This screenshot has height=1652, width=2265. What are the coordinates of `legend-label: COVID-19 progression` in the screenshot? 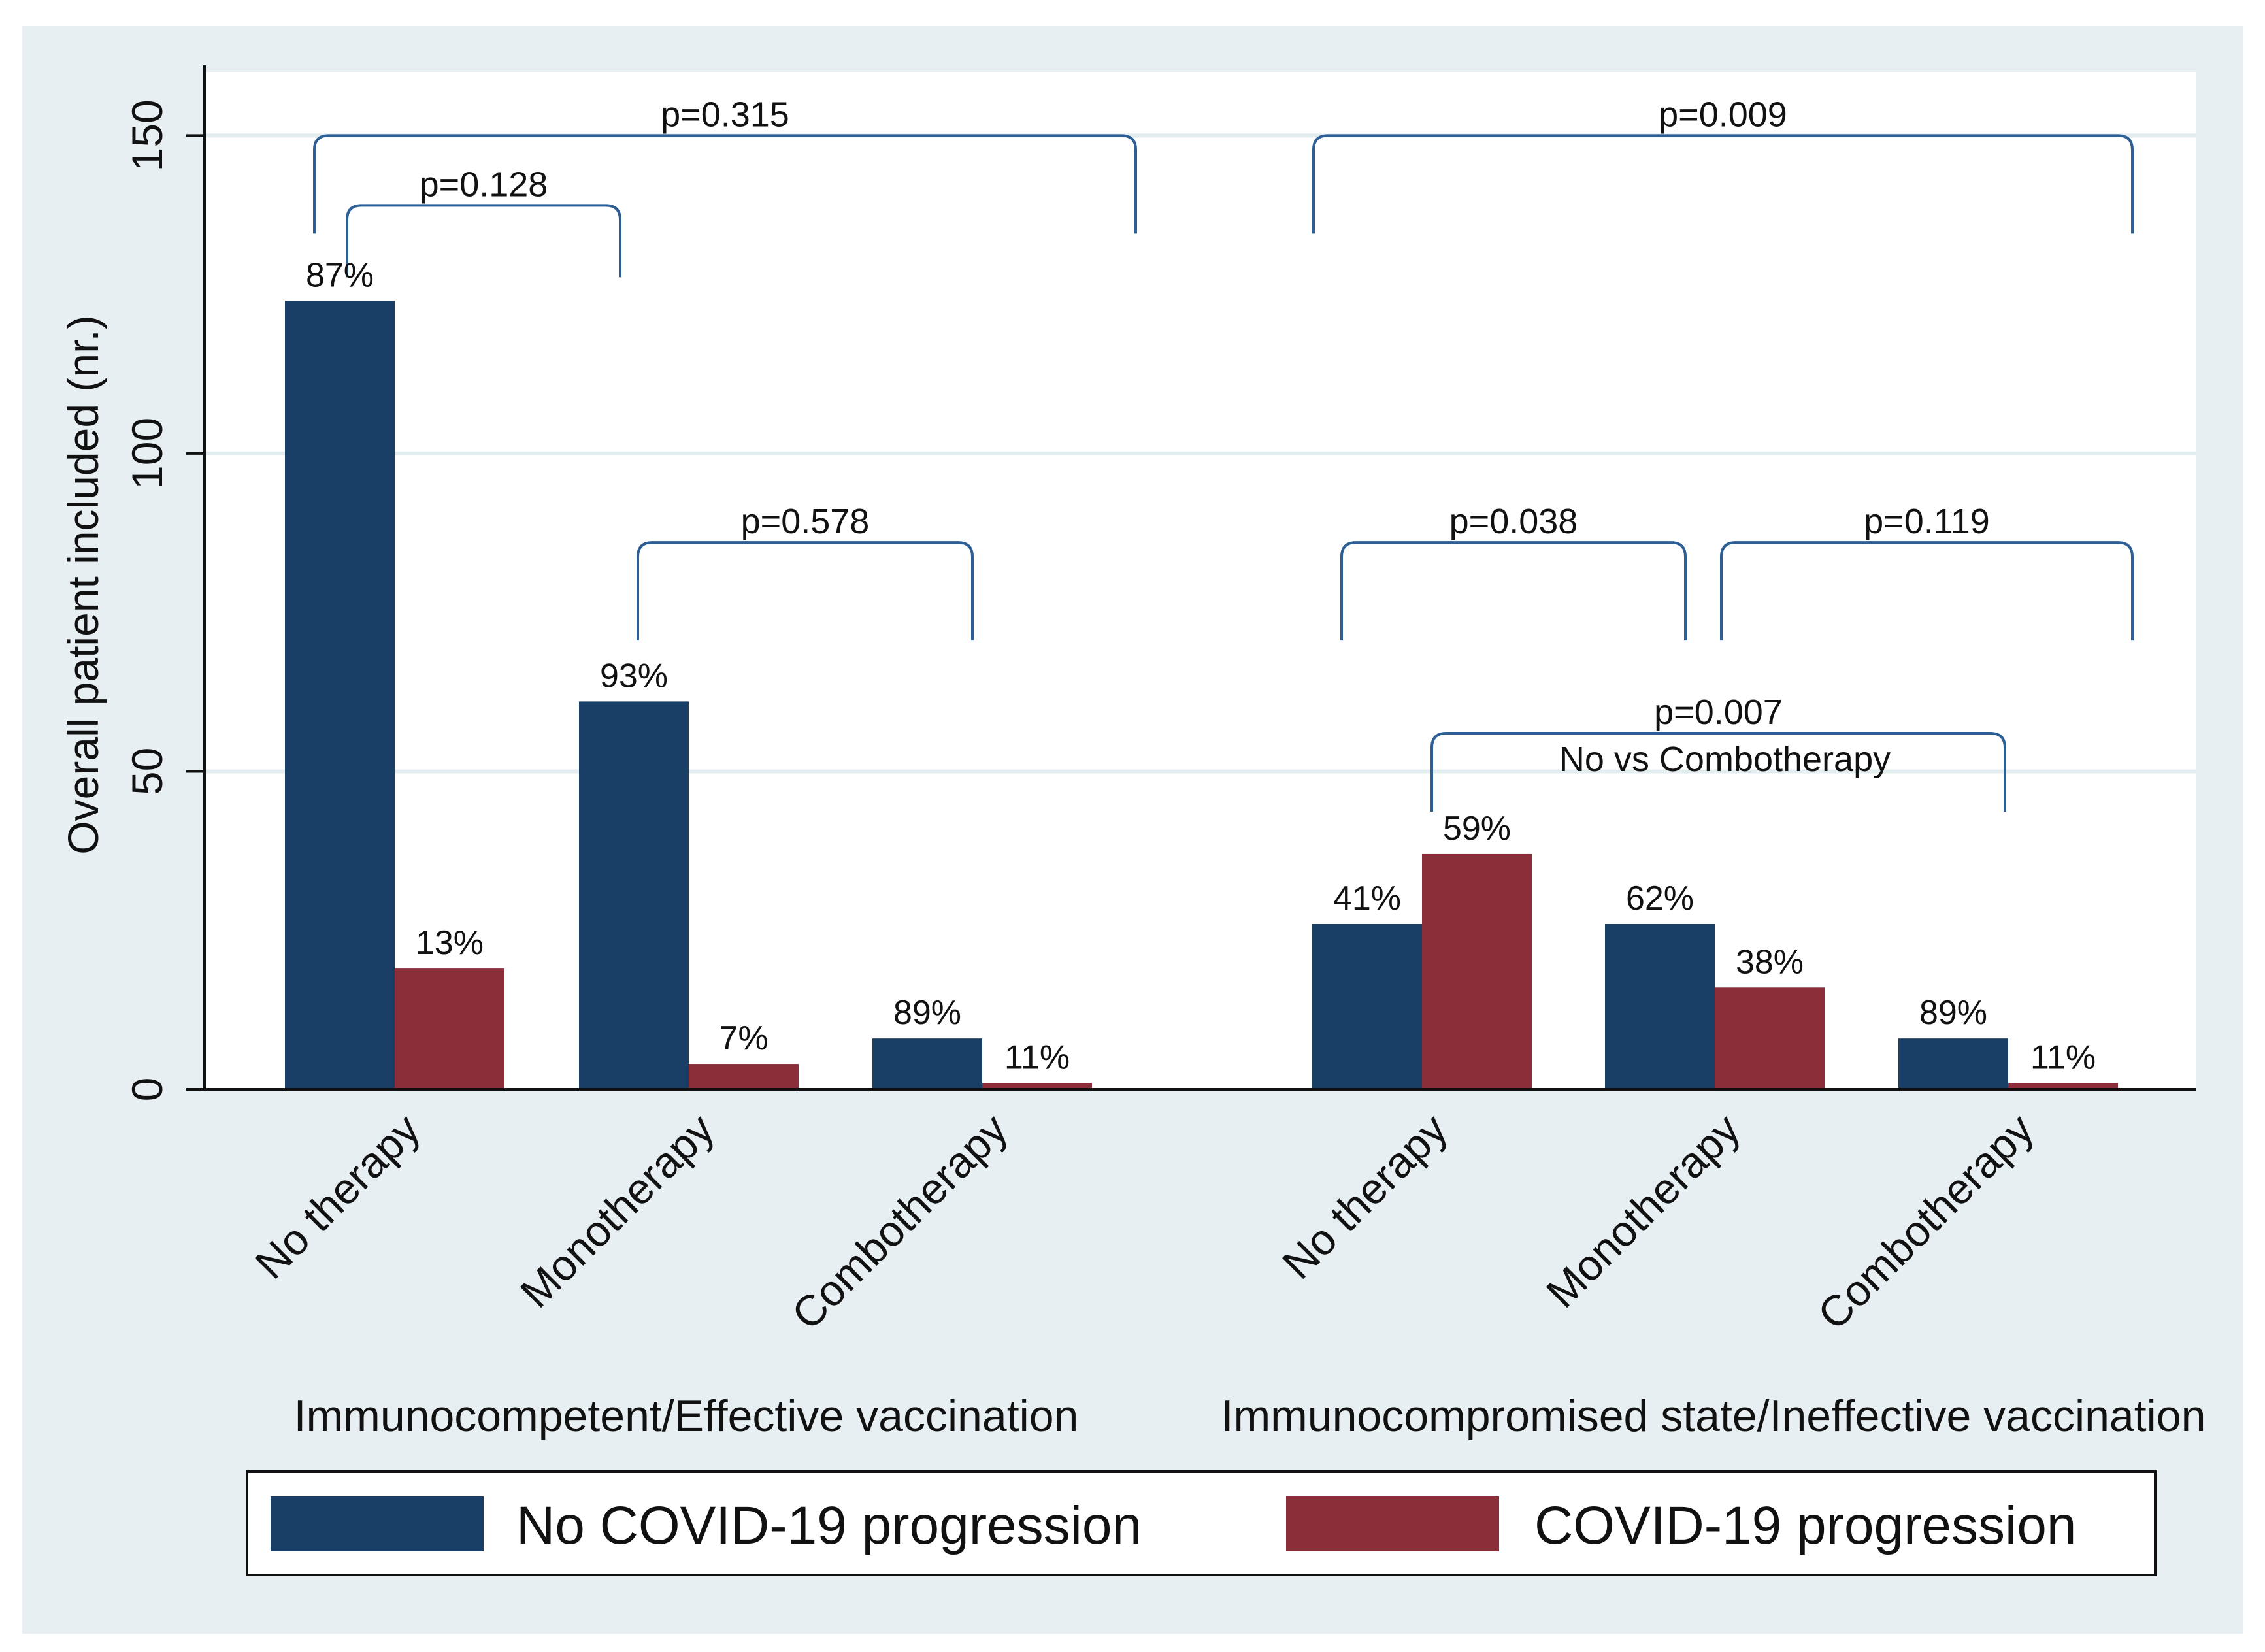 It's located at (1805, 1526).